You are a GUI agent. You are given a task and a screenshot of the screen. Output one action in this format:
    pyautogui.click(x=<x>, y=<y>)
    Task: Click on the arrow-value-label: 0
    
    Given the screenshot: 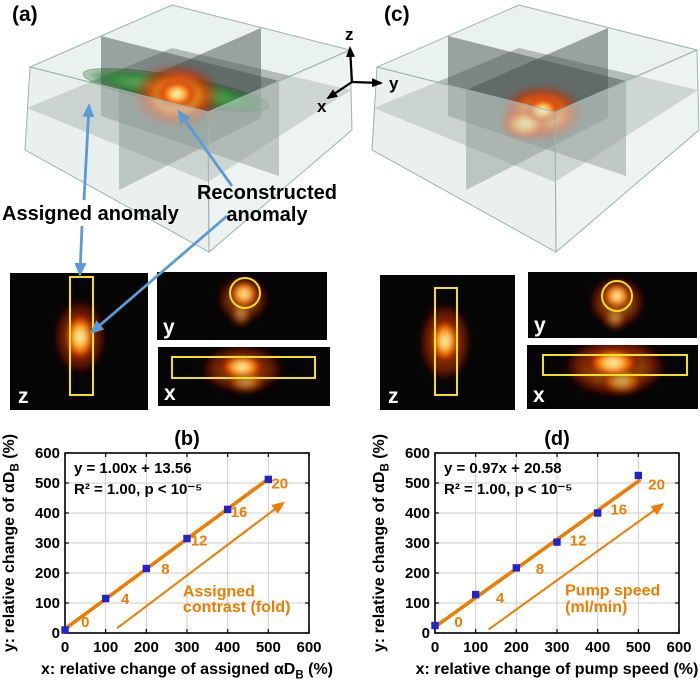 What is the action you would take?
    pyautogui.click(x=85, y=622)
    